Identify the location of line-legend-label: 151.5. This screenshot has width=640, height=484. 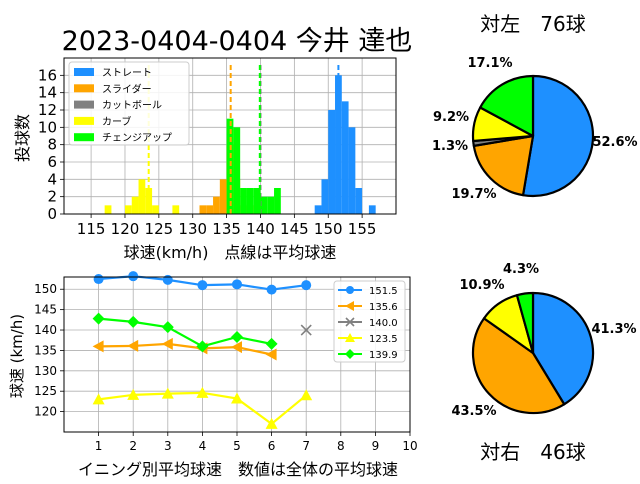
(383, 291).